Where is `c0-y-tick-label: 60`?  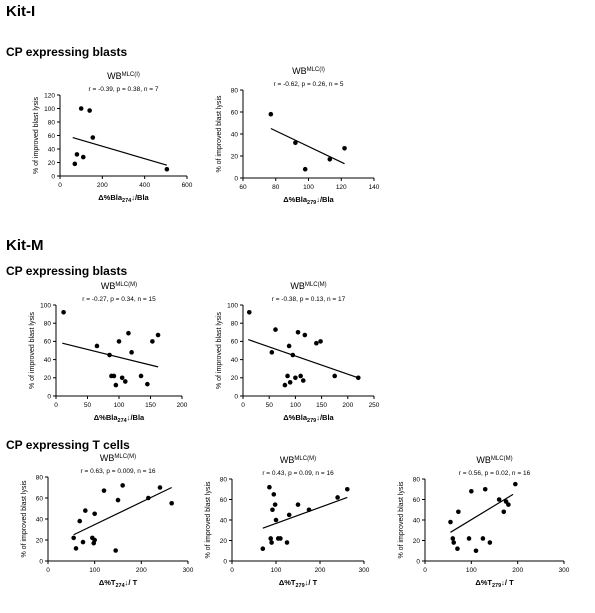
c0-y-tick-label: 60 is located at coordinates (52, 136).